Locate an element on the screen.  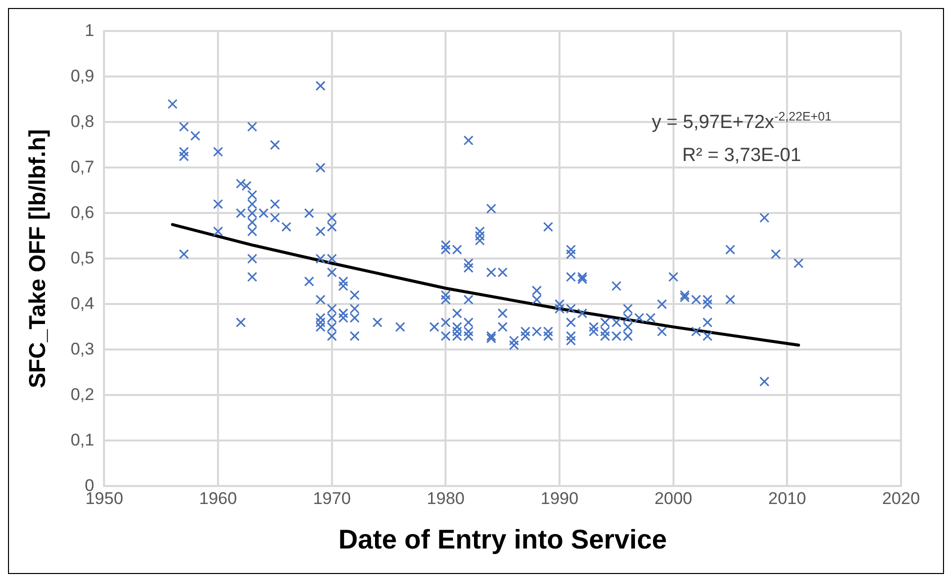
x-tick-label: 2000 is located at coordinates (673, 498).